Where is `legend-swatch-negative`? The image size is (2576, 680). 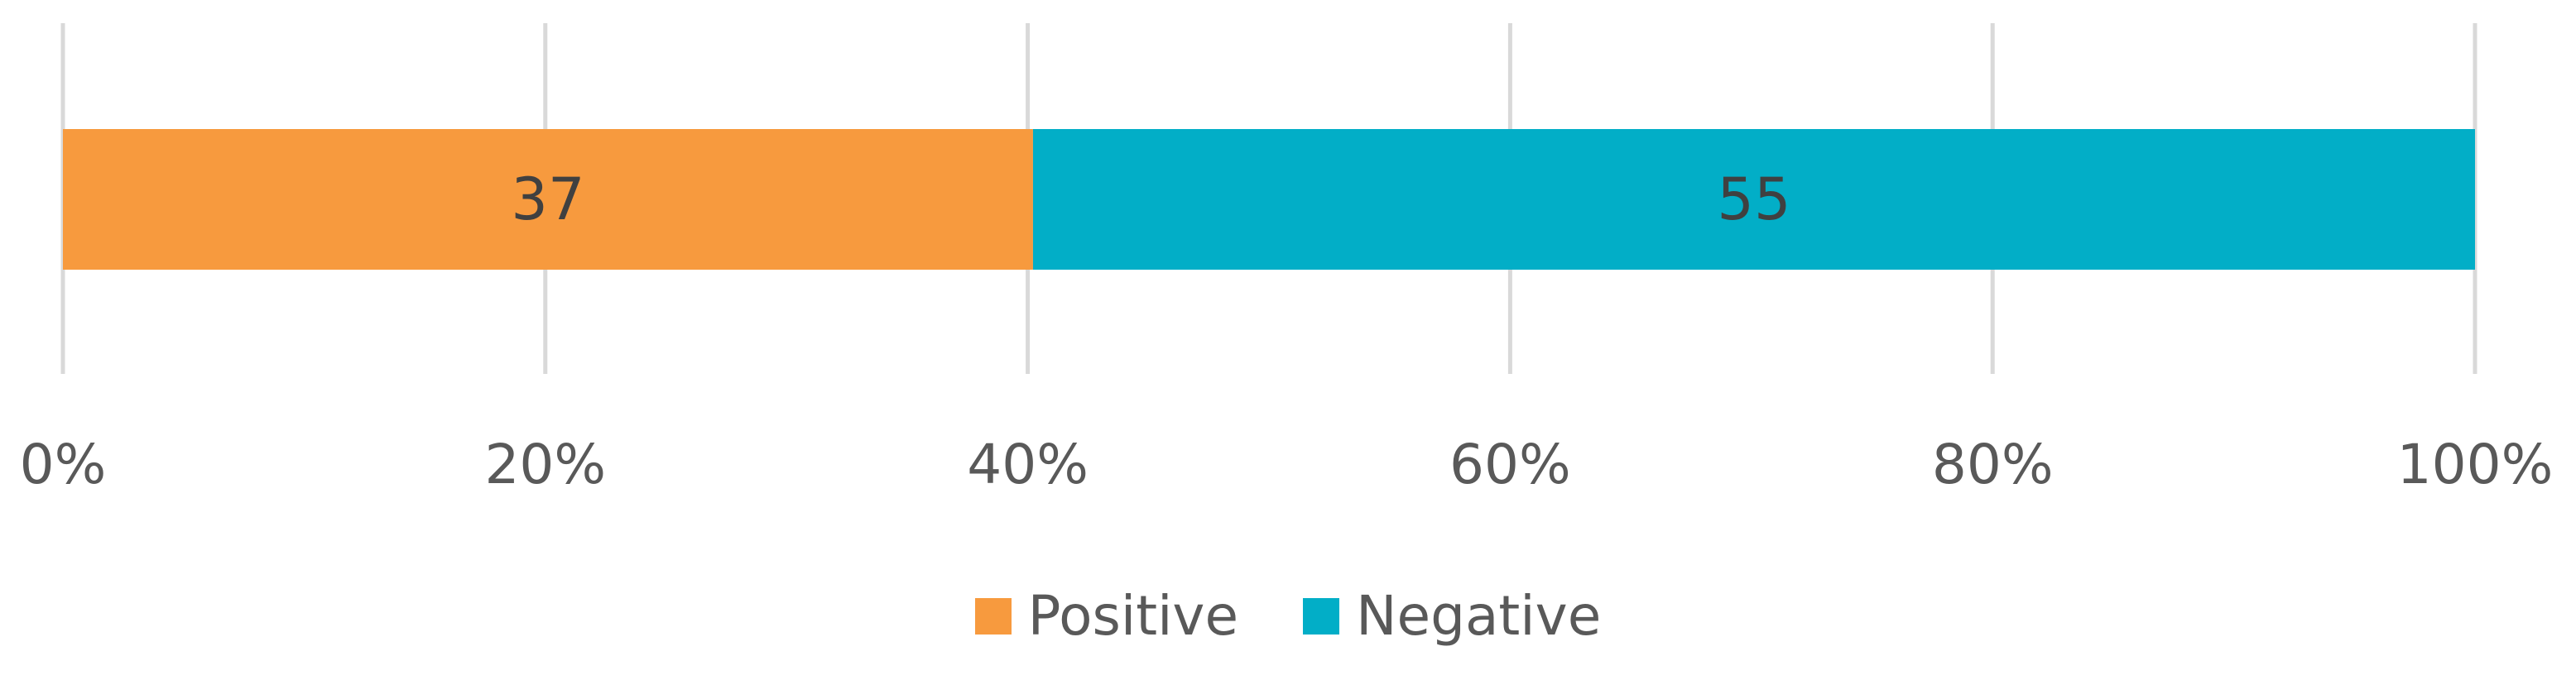 legend-swatch-negative is located at coordinates (1321, 616).